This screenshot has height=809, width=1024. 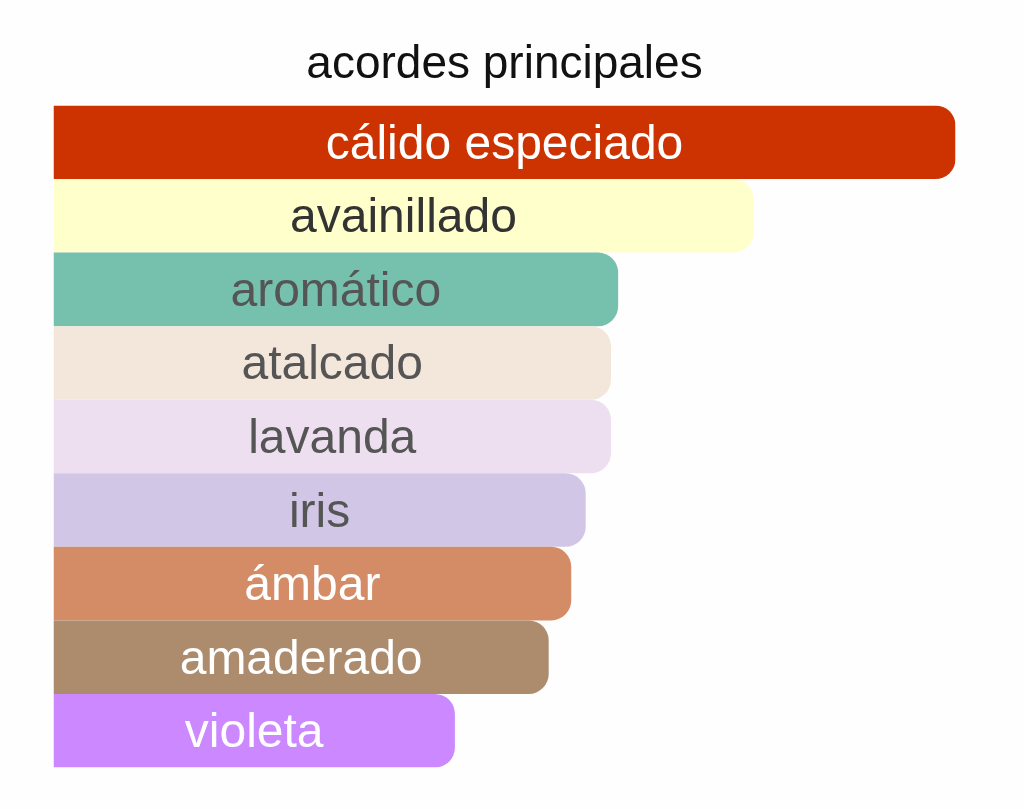 I want to click on y-tick-label: violeta, so click(x=254, y=731).